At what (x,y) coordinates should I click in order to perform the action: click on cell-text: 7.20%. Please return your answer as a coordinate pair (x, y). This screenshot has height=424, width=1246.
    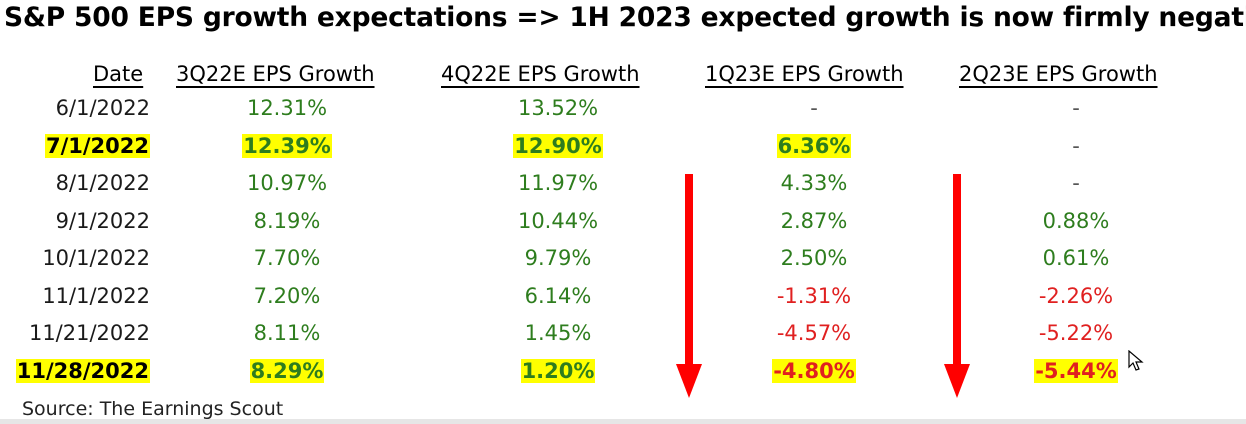
    Looking at the image, I should click on (287, 295).